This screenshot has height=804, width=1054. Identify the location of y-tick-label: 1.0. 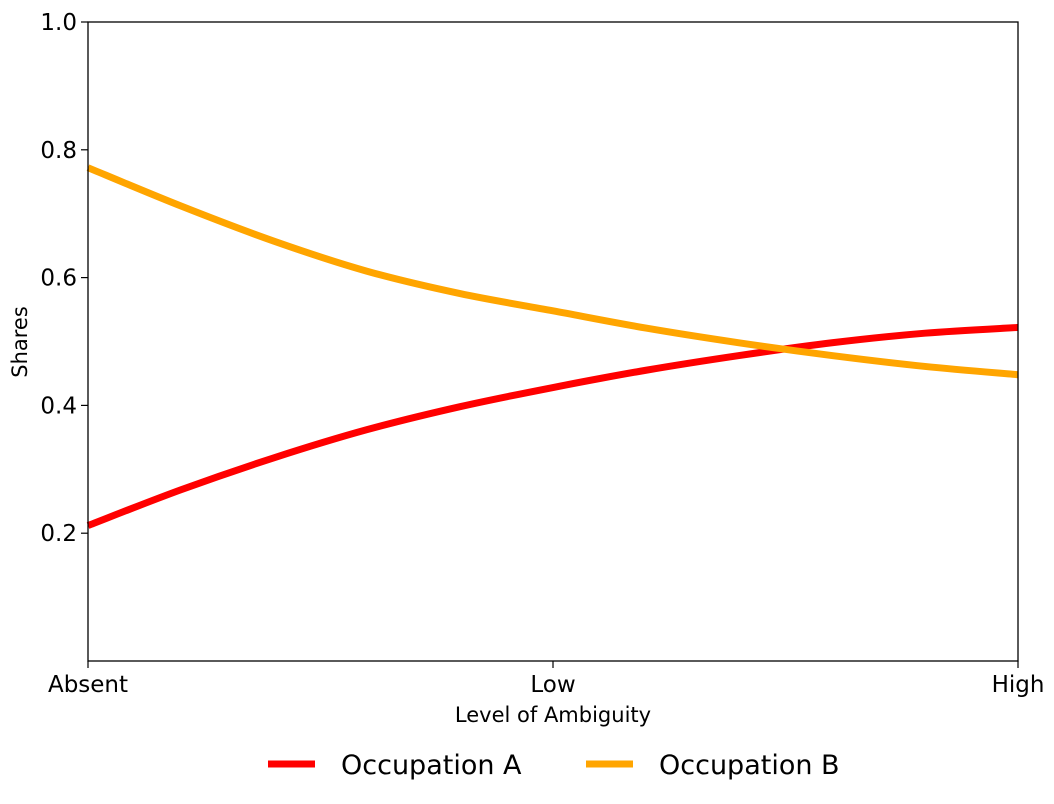
(58, 23).